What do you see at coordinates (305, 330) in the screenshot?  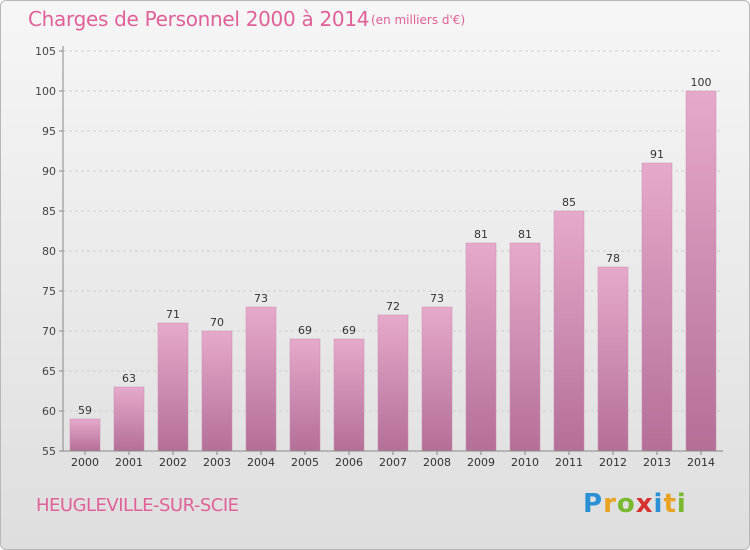 I see `data-label-2005: 69` at bounding box center [305, 330].